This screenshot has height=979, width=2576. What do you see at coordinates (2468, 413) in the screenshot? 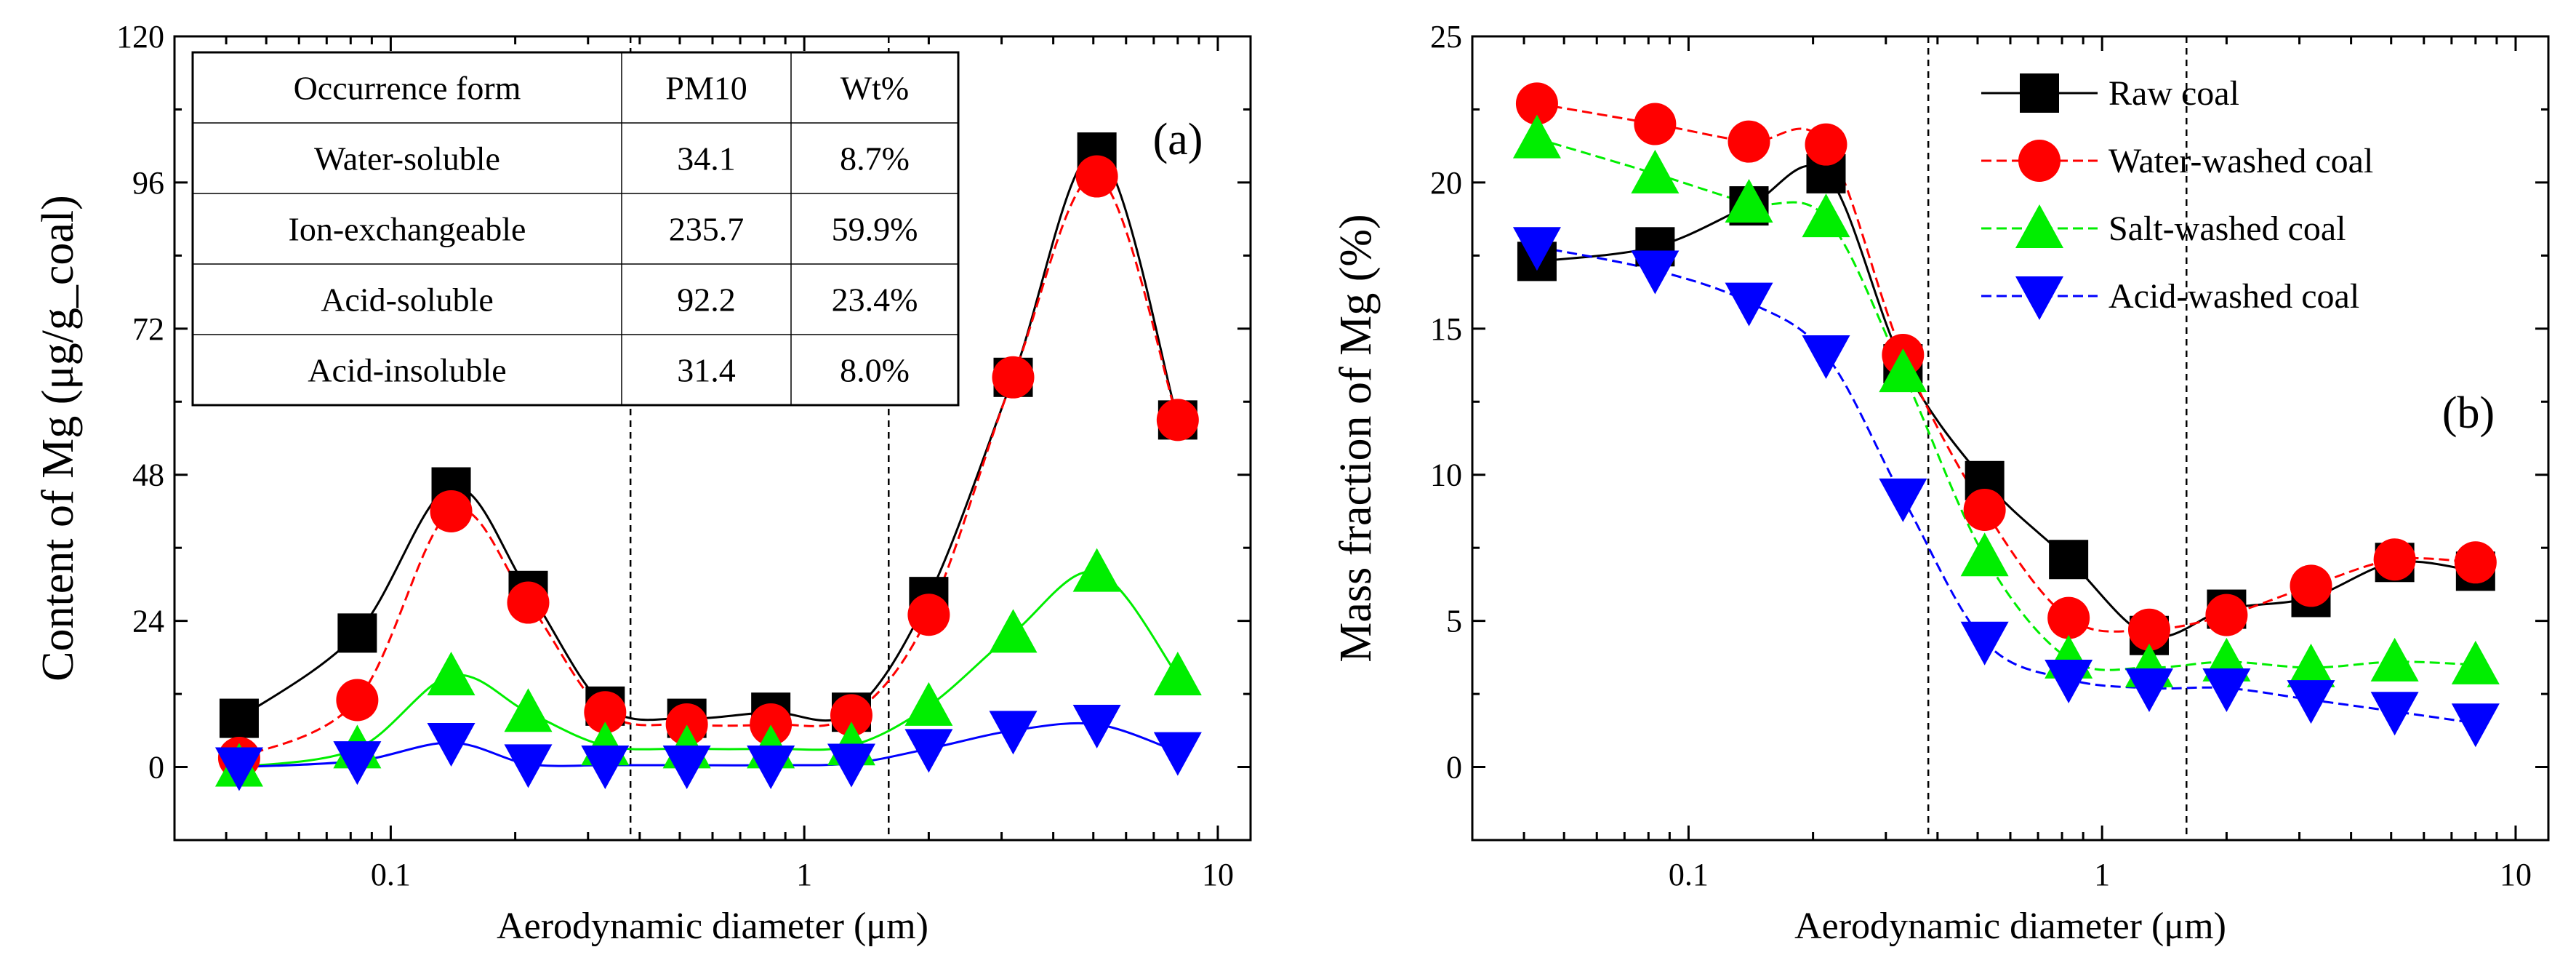
I see `panel-label-b: (b)` at bounding box center [2468, 413].